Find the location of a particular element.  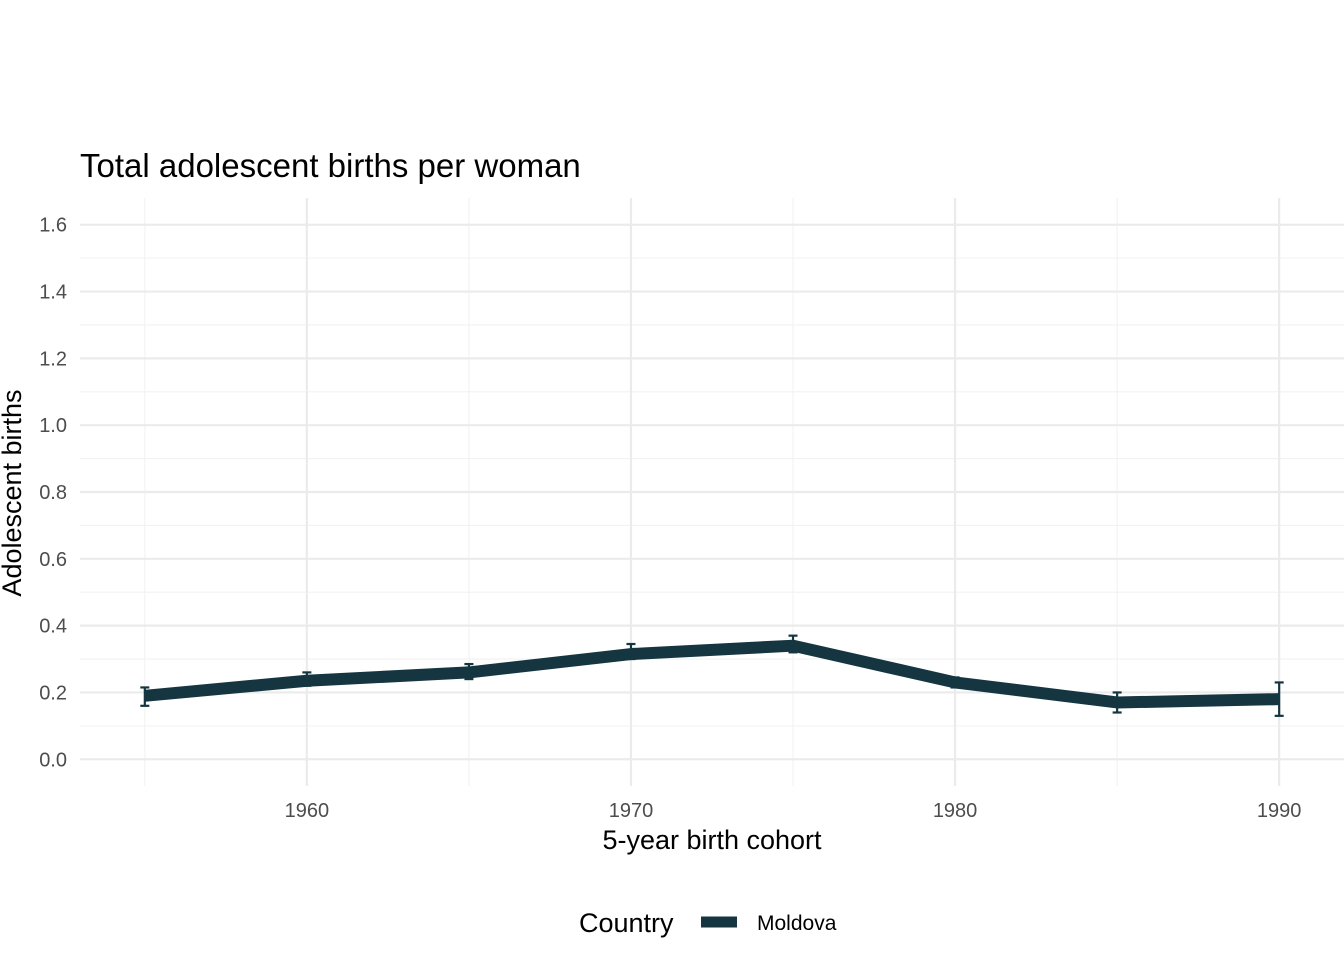

y-tick-label: 1.4 is located at coordinates (53, 293).